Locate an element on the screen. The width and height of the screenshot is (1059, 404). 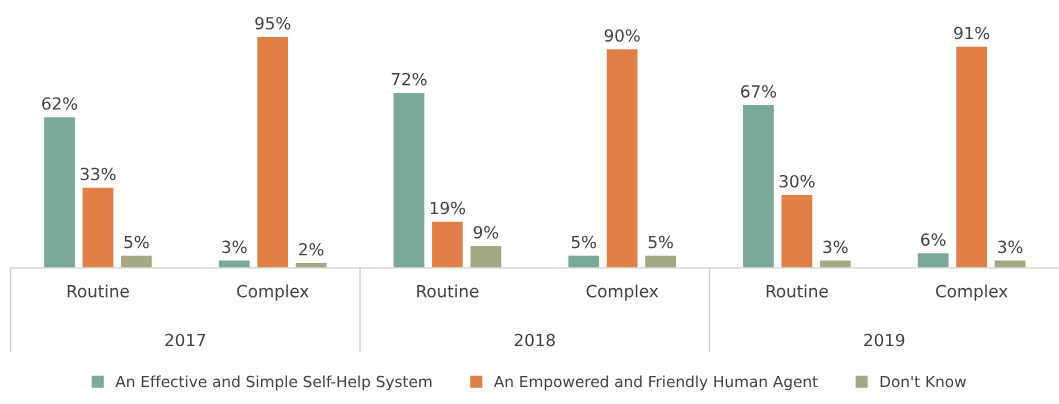
data-label: 90% is located at coordinates (622, 35).